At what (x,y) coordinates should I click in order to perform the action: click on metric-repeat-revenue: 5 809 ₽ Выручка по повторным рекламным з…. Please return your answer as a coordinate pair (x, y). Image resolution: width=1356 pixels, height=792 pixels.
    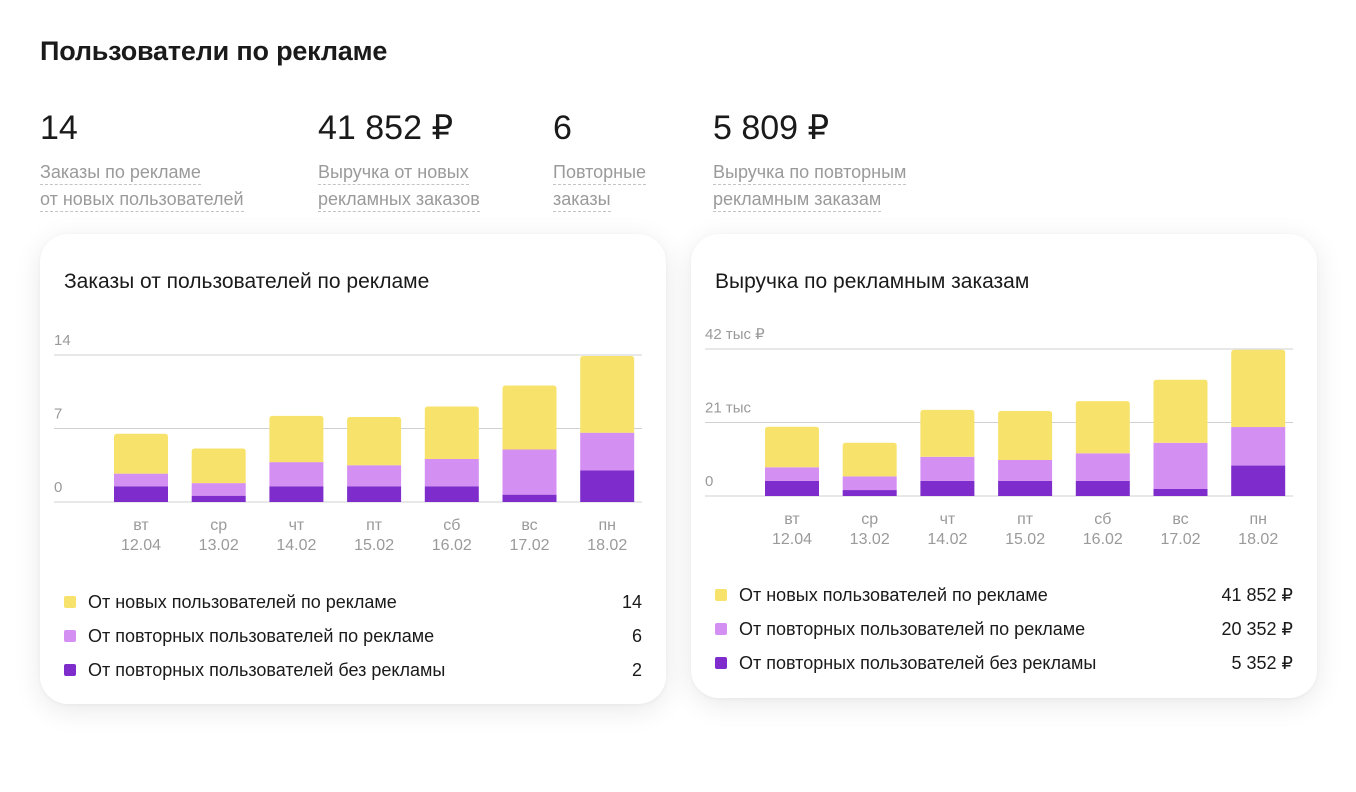
    Looking at the image, I should click on (810, 161).